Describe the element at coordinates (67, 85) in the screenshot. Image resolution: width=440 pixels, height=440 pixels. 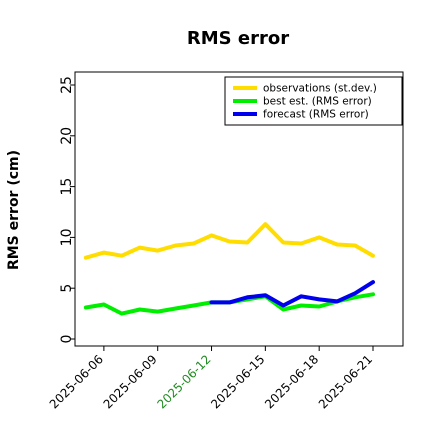
I see `y-tick-label: 25` at that location.